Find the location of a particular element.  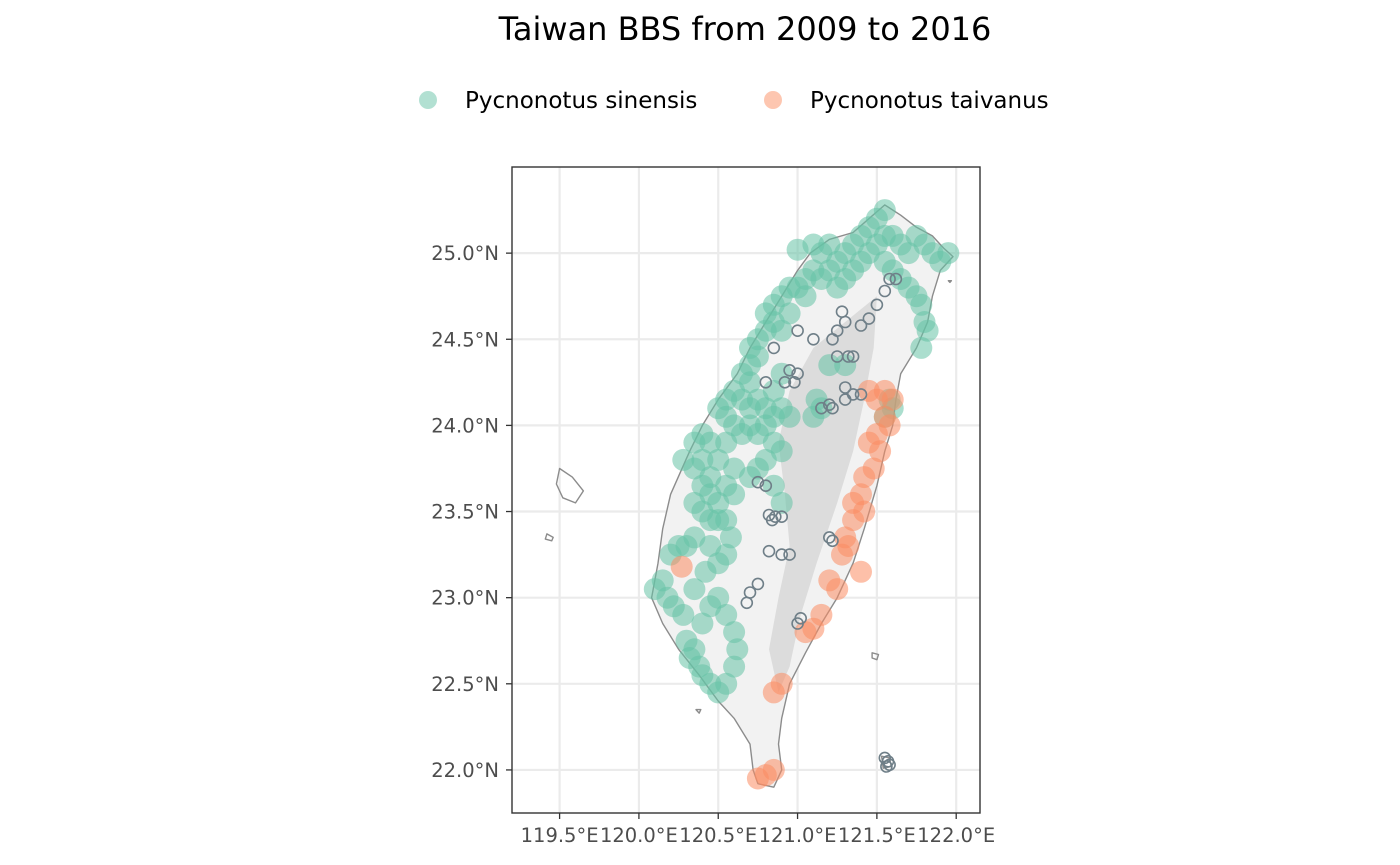

y-tick-label-3: 23.5°N is located at coordinates (465, 512).